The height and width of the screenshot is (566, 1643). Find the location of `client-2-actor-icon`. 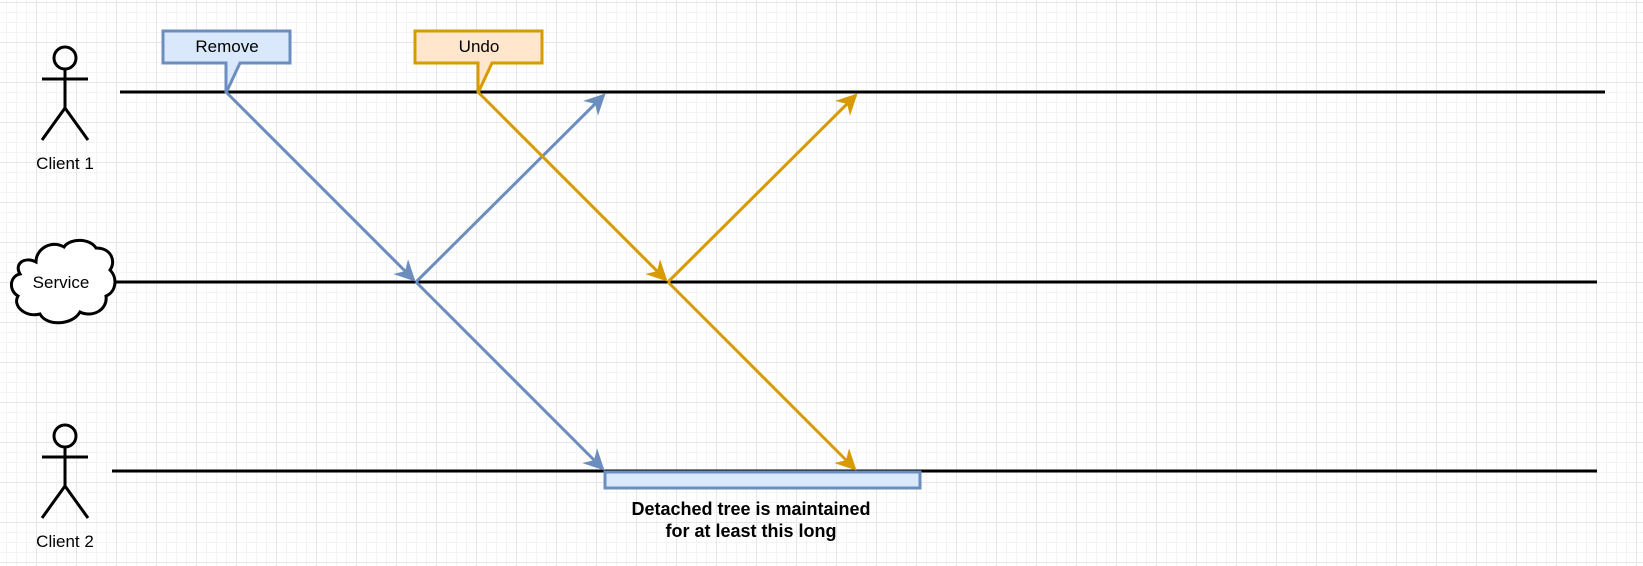

client-2-actor-icon is located at coordinates (65, 471).